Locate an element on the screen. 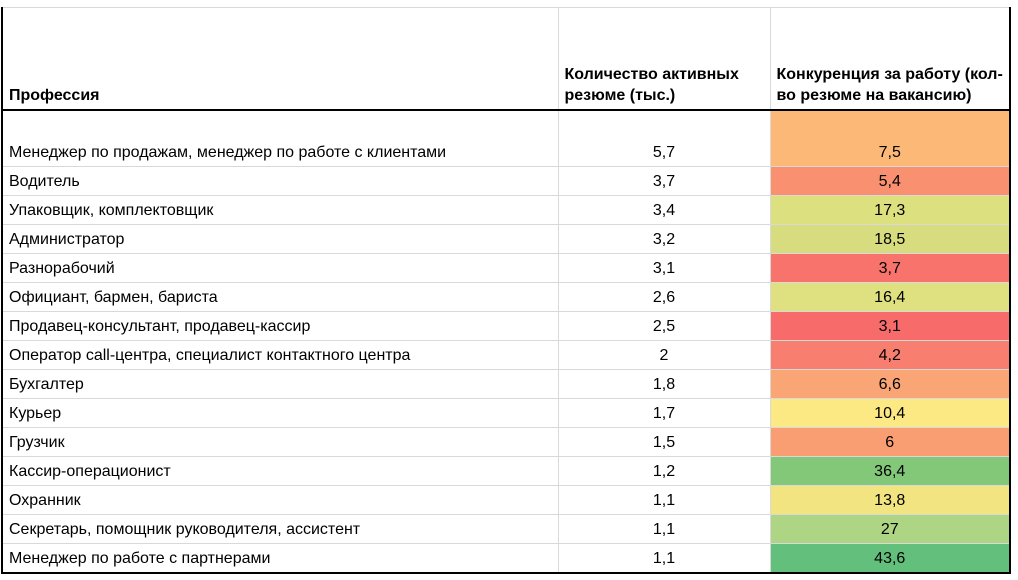  profession-cell: Разнорабочий is located at coordinates (280, 268).